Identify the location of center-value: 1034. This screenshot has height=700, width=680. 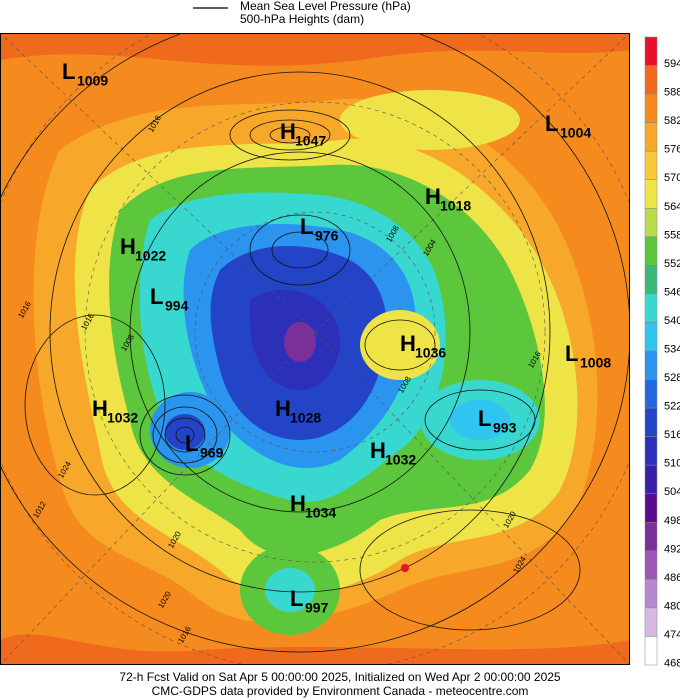
(320, 513).